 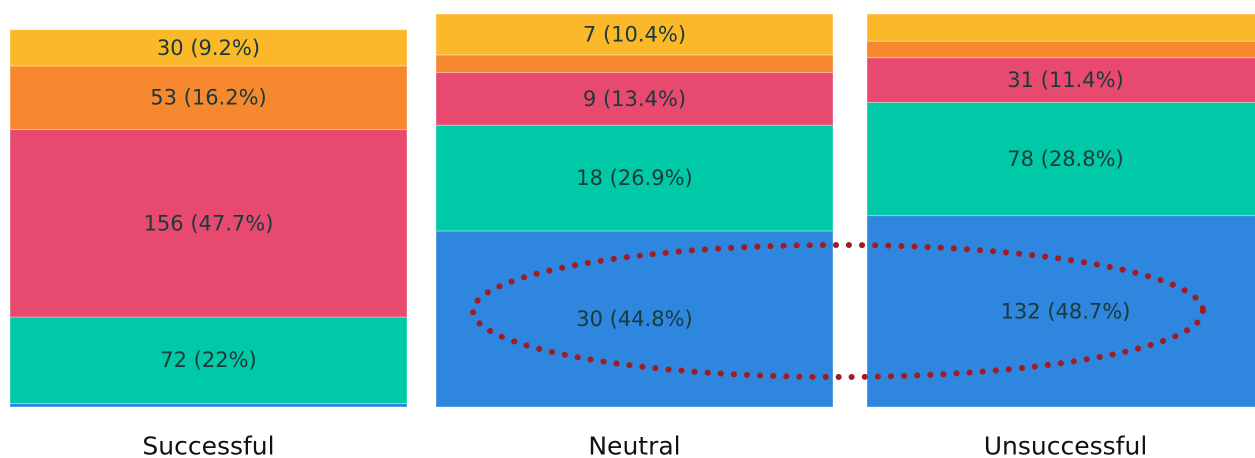 I want to click on segment-label-successful-5: 30 (9.2%), so click(x=208, y=48).